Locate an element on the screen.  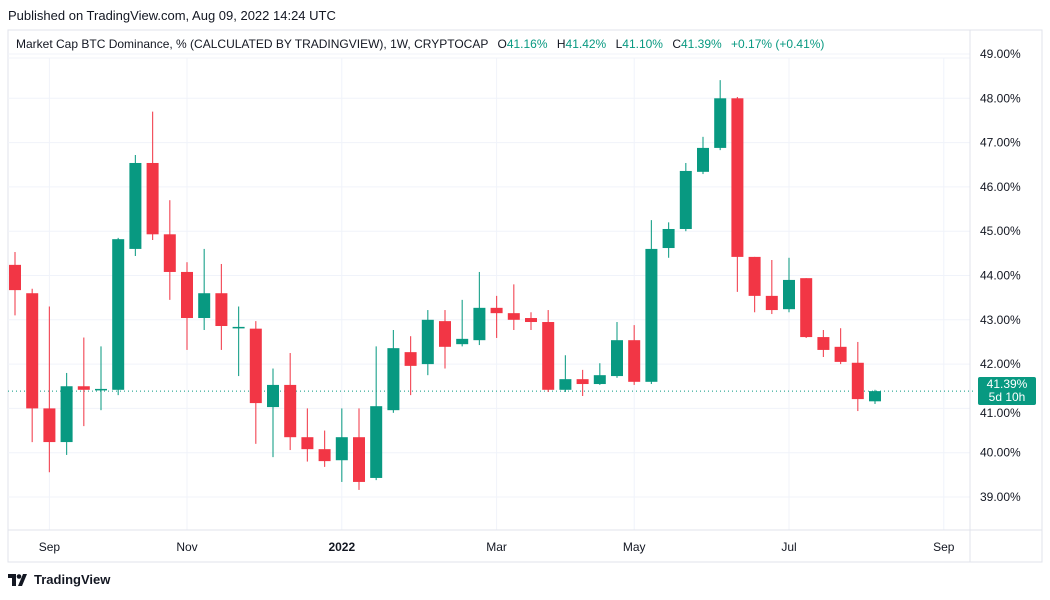
x-tick-label: Jul is located at coordinates (788, 547).